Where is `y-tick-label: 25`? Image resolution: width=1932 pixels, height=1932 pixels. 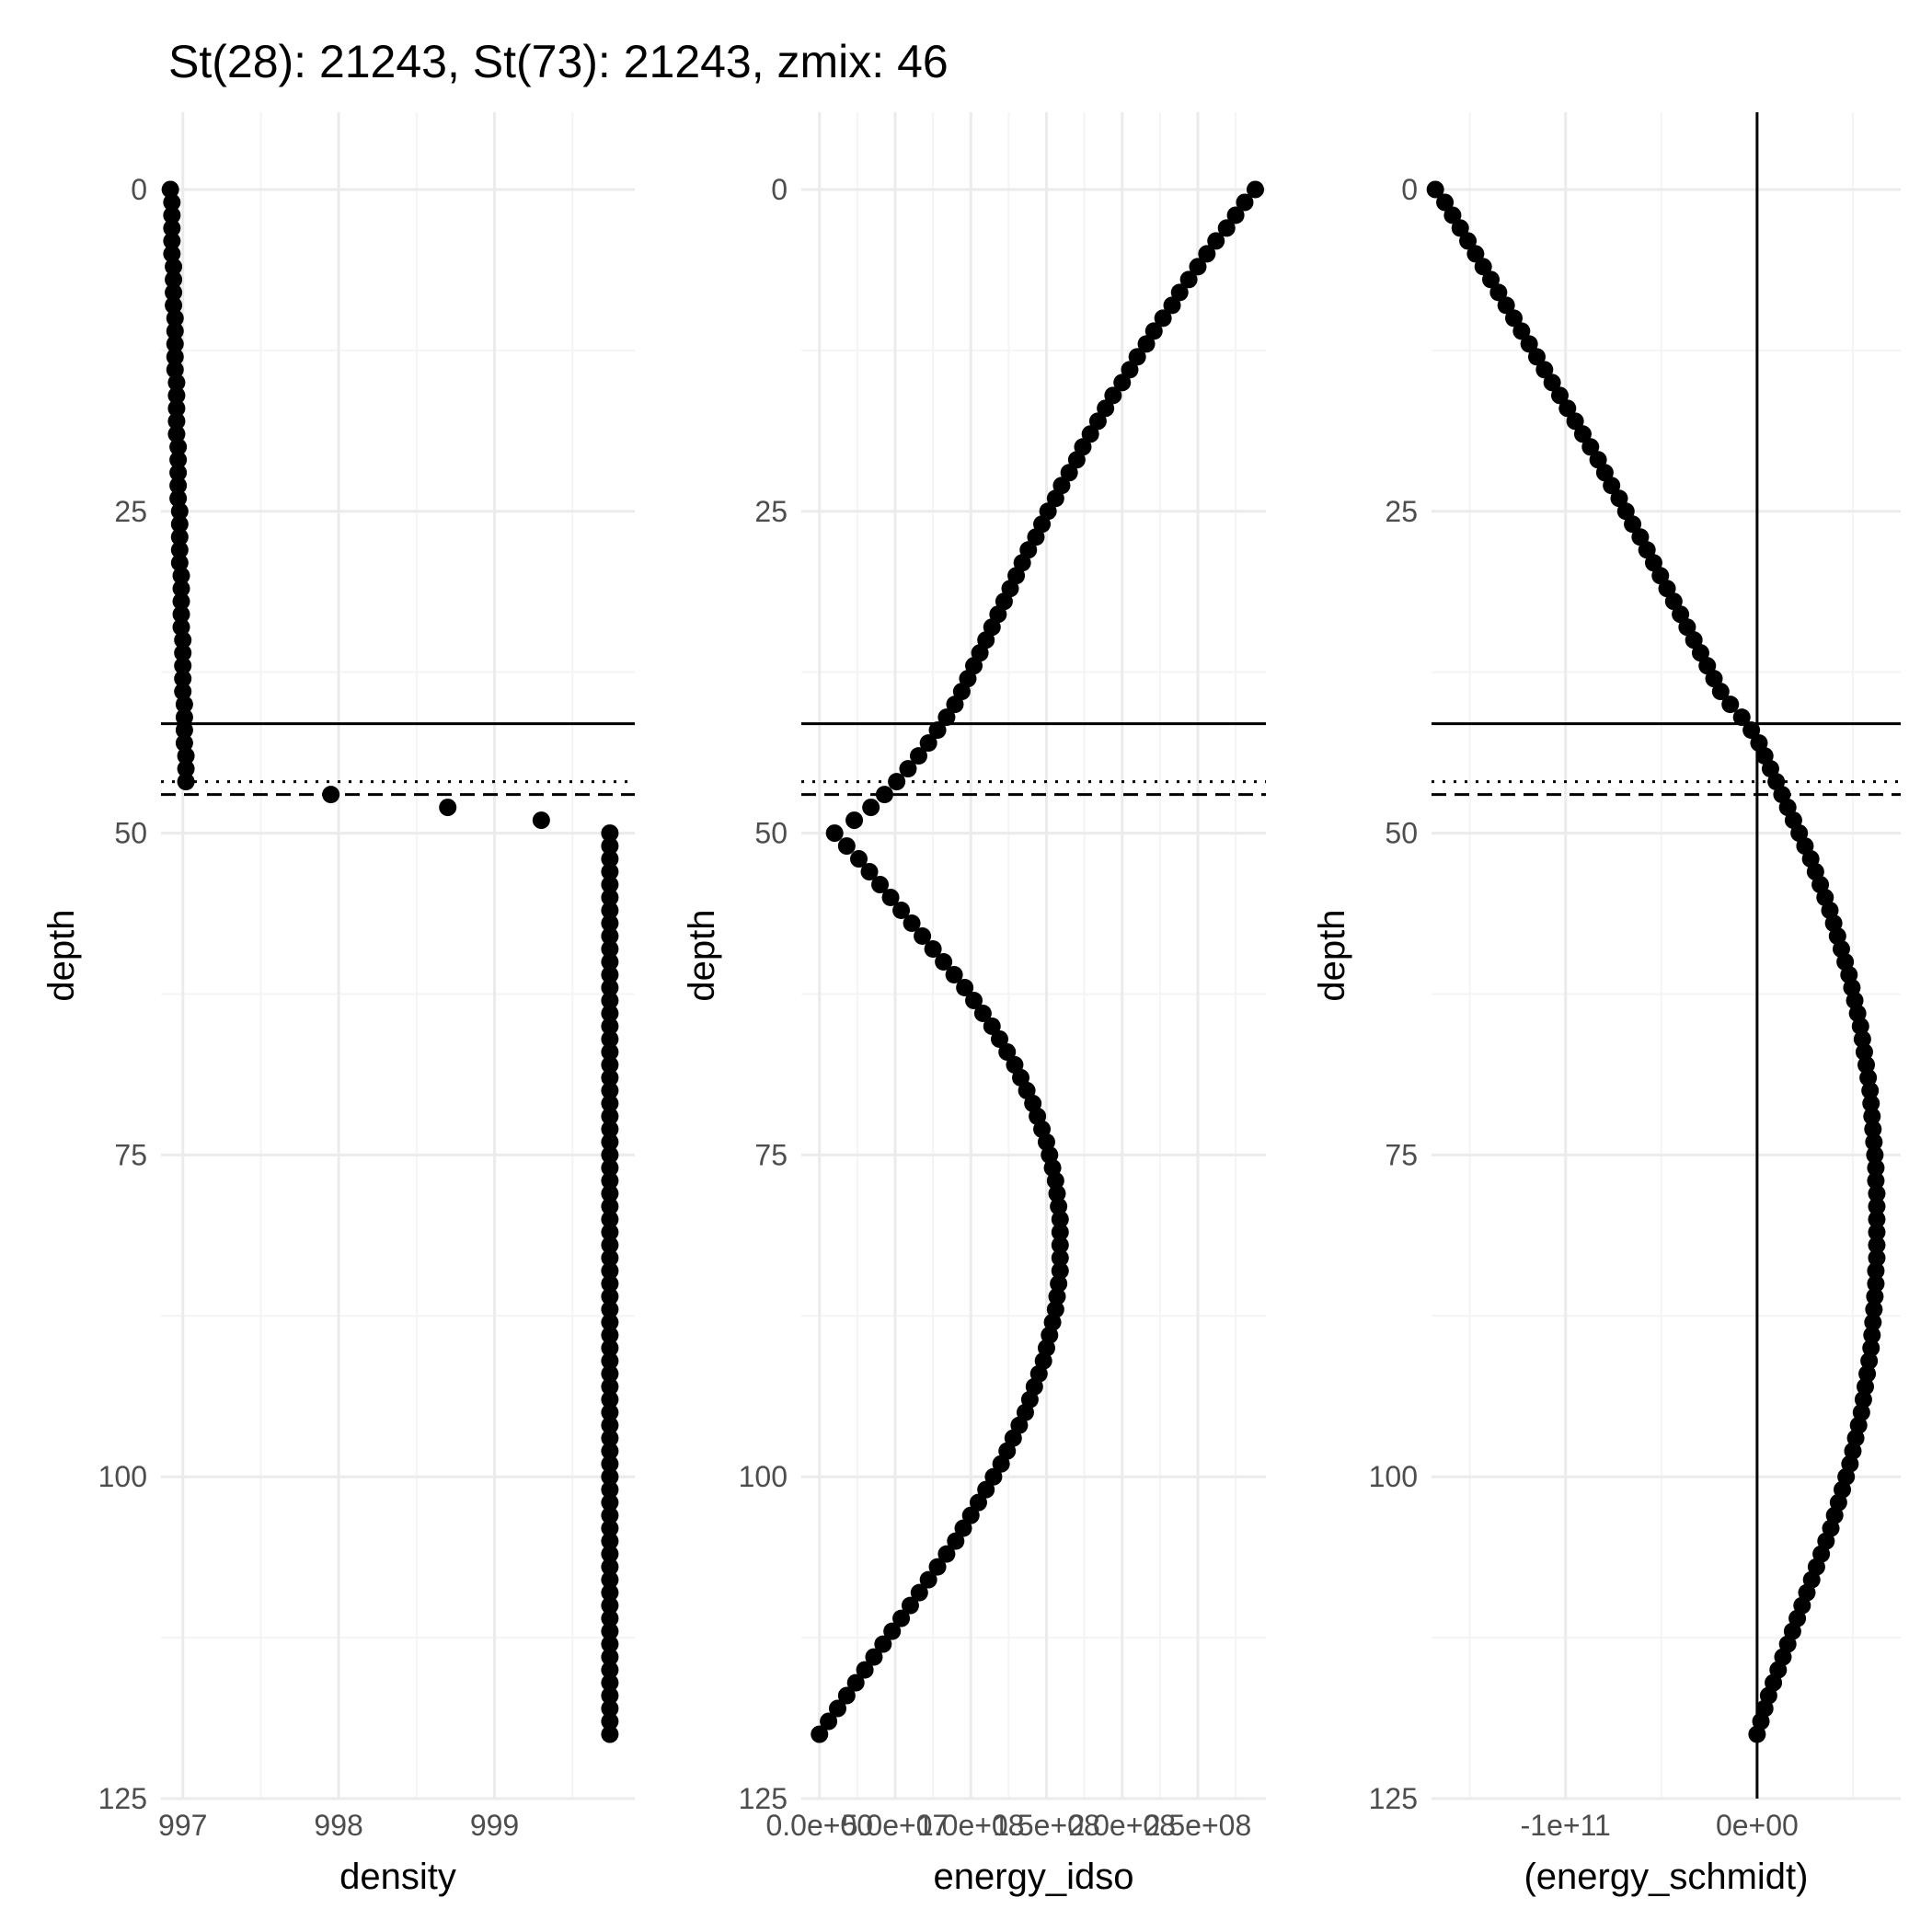
y-tick-label: 25 is located at coordinates (130, 511).